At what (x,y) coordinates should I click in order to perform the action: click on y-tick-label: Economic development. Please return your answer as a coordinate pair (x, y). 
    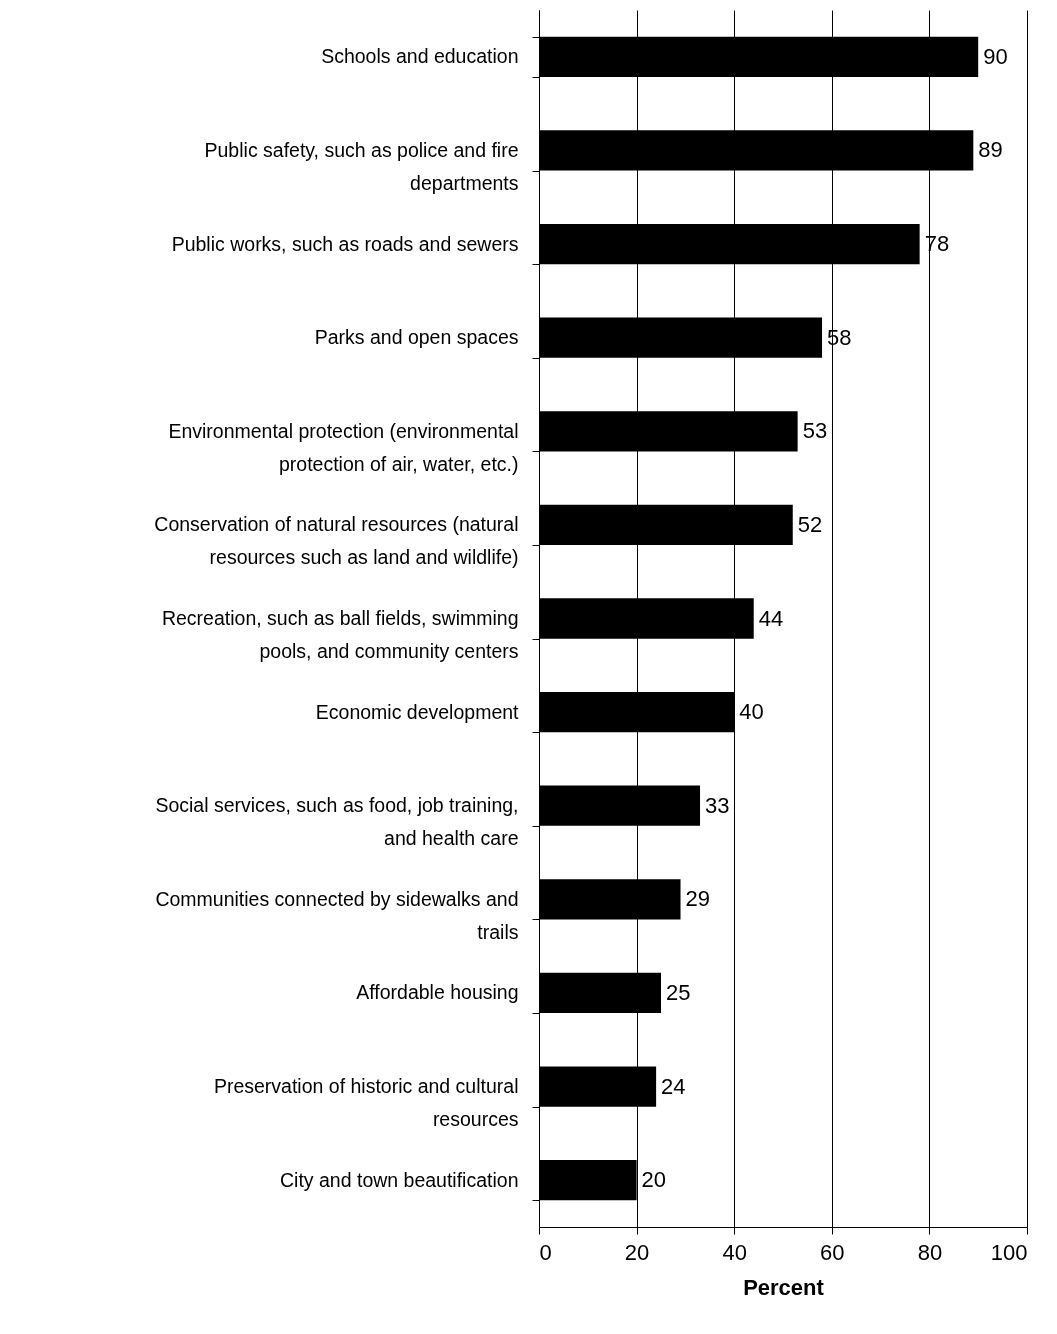
    Looking at the image, I should click on (417, 711).